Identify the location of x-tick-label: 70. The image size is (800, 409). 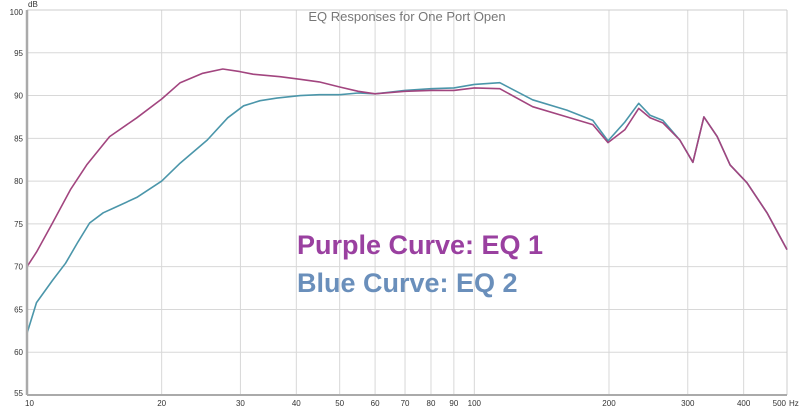
(405, 403).